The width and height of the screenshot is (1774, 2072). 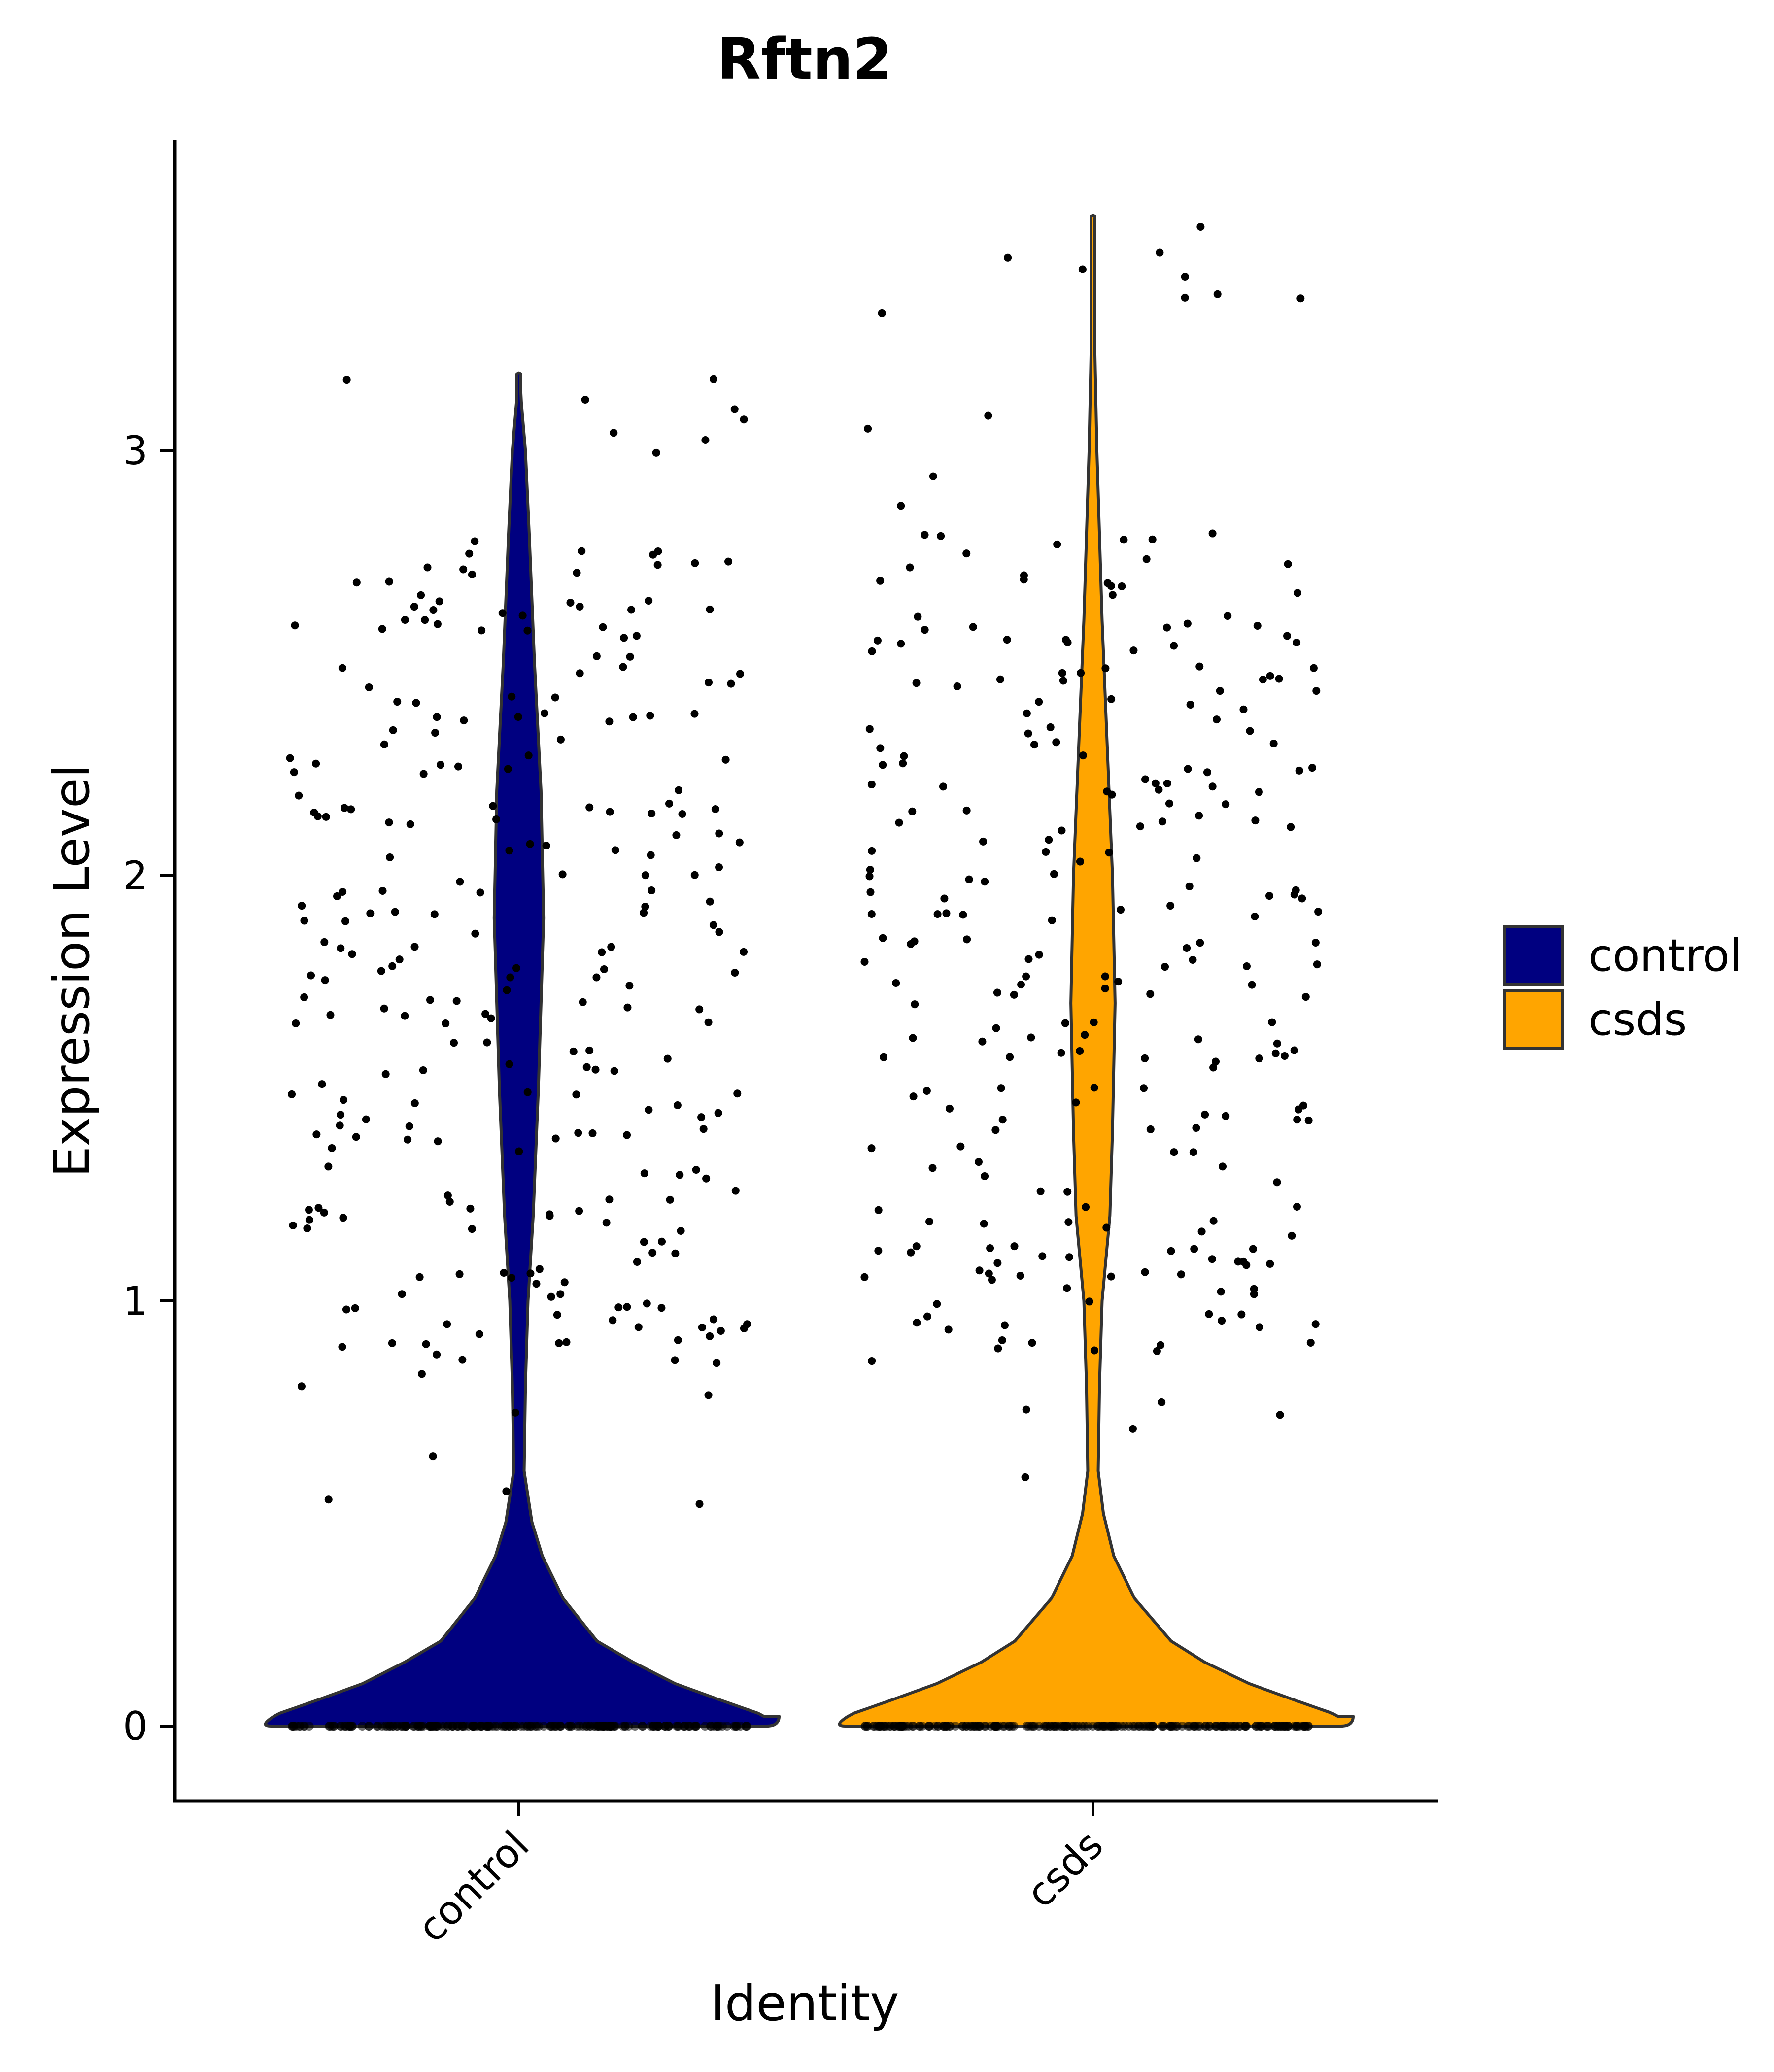 I want to click on x-axis-title: Identity, so click(x=804, y=2003).